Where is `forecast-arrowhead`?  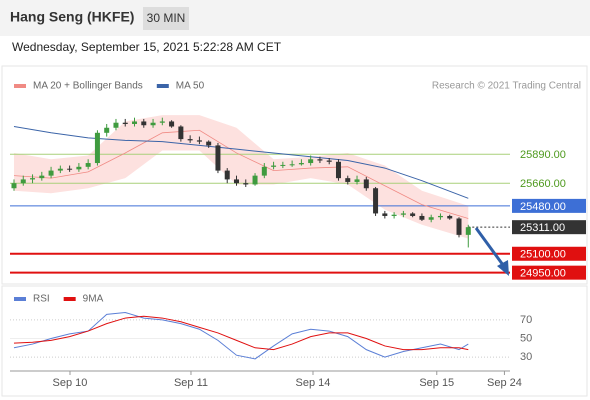
forecast-arrowhead is located at coordinates (503, 268).